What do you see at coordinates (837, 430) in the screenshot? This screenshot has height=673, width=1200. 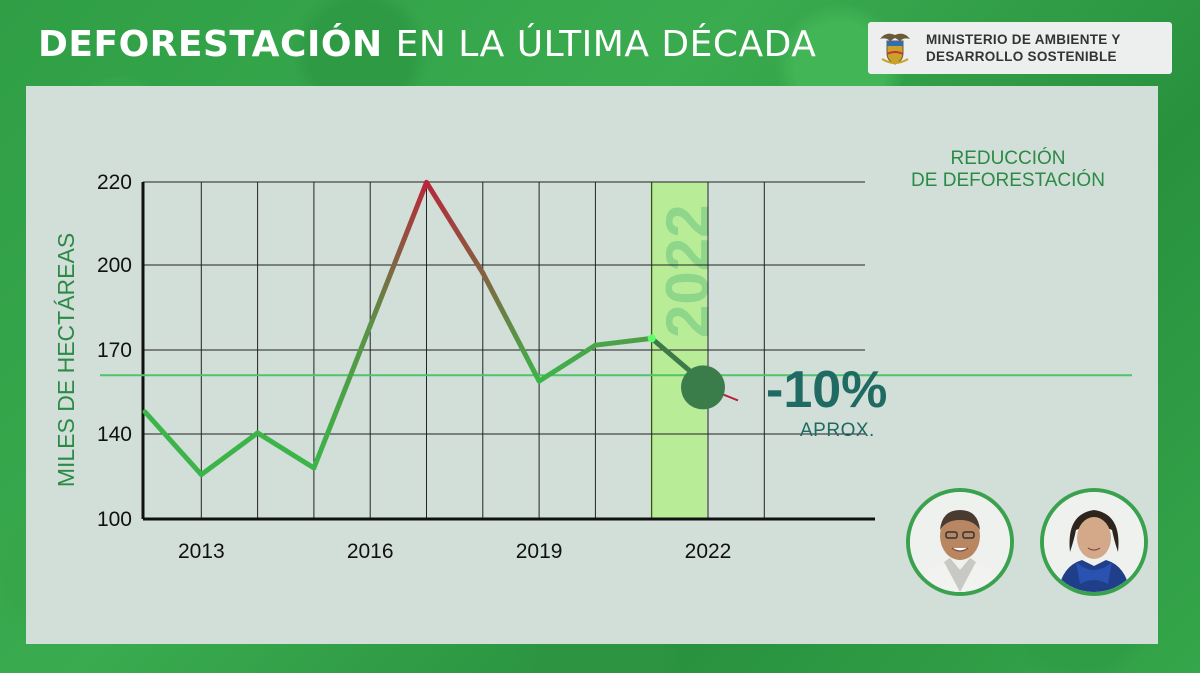 I see `reduction-note: APROX.` at bounding box center [837, 430].